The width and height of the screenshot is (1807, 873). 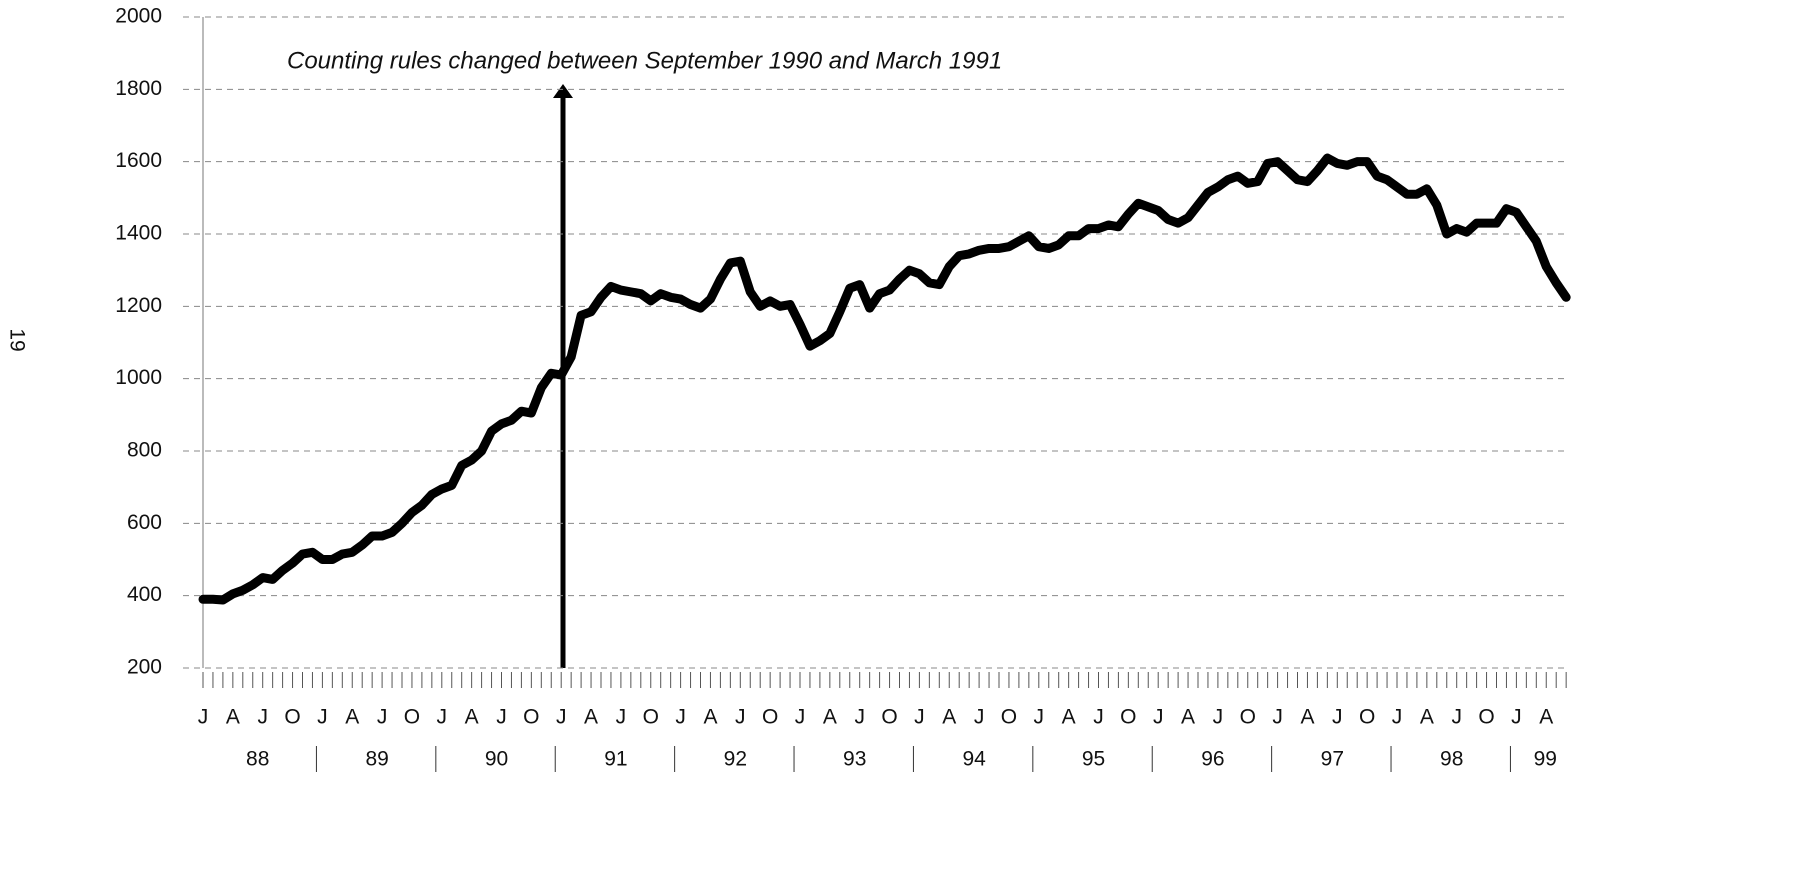 I want to click on year-label: 97, so click(x=1332, y=759).